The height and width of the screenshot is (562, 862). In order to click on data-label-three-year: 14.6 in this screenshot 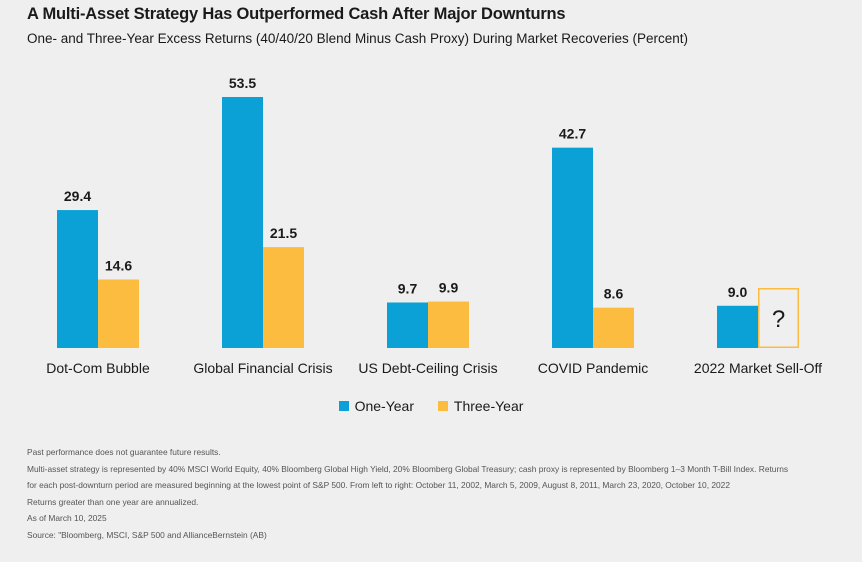, I will do `click(118, 266)`.